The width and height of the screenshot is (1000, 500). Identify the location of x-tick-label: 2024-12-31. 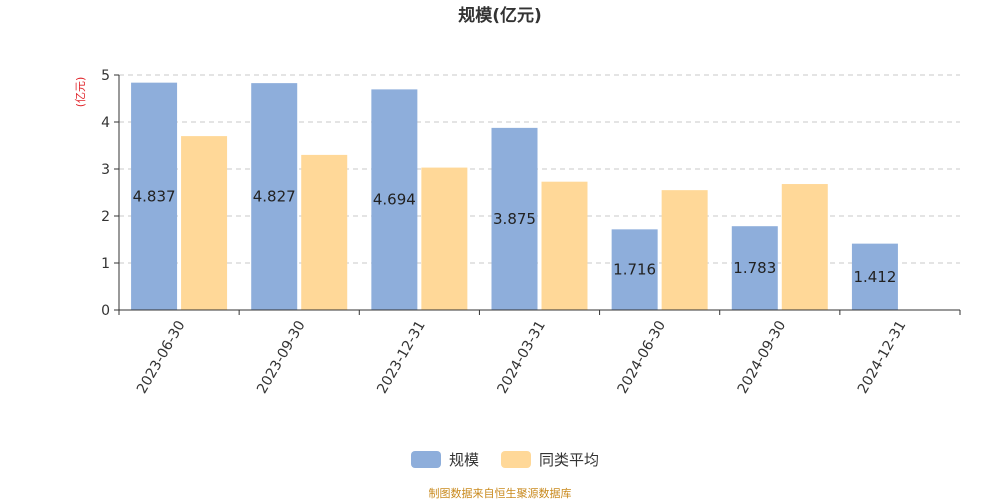
(882, 357).